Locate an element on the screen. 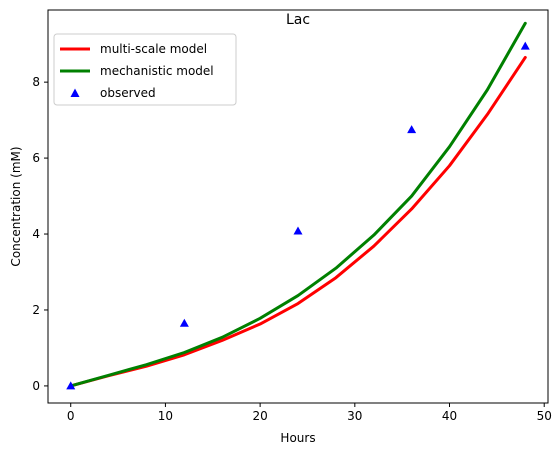 The image size is (559, 455). y-axis-label: Concentration (mM) is located at coordinates (16, 206).